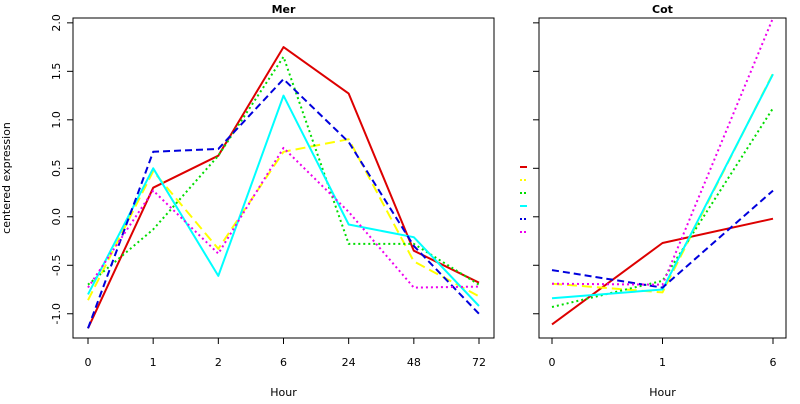 The image size is (800, 404). Describe the element at coordinates (414, 362) in the screenshot. I see `x-tick-label-mer-5: 48` at that location.